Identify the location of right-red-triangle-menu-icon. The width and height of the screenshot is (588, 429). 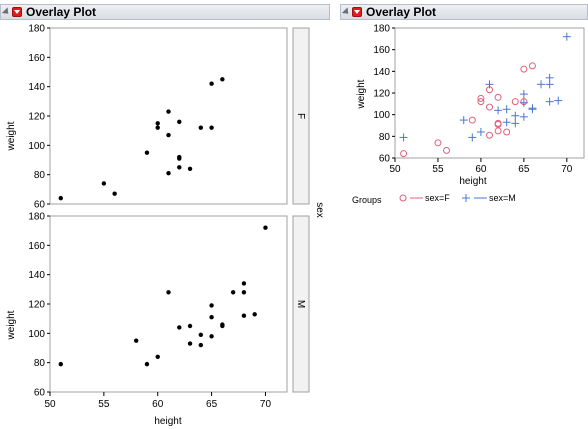
(357, 12).